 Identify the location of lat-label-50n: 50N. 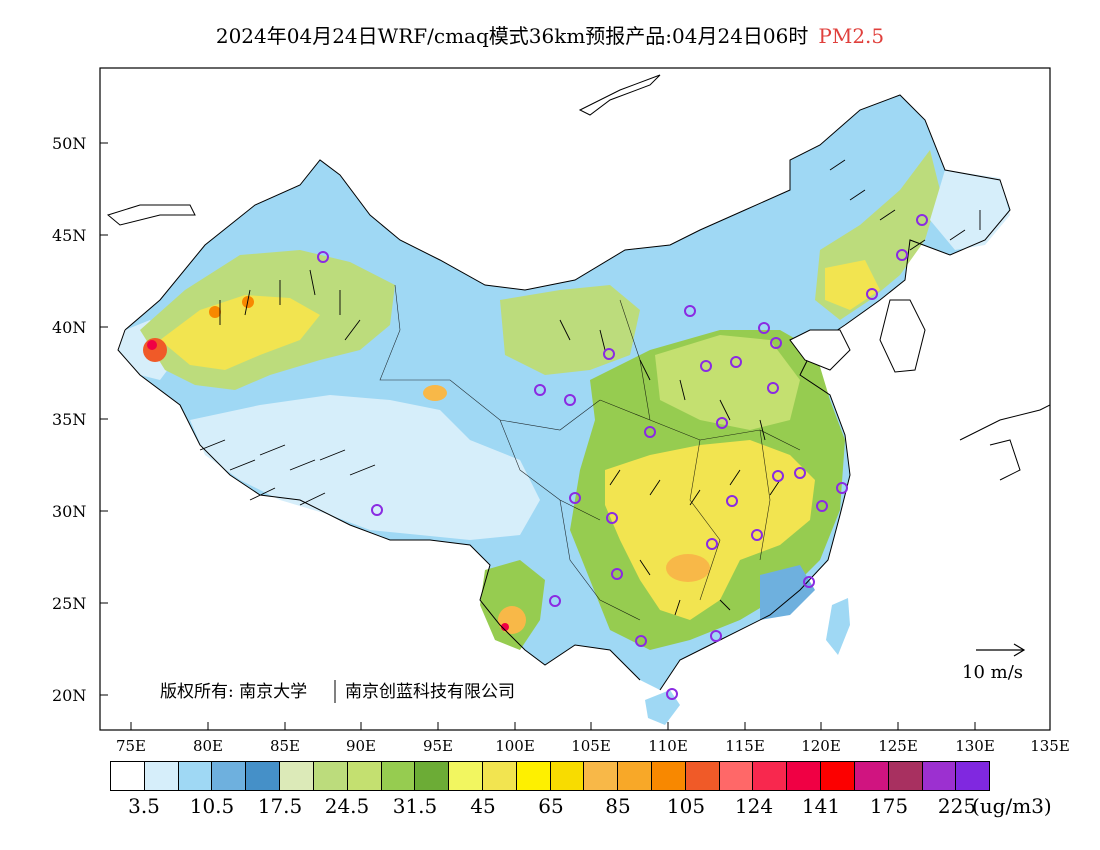
(69, 143).